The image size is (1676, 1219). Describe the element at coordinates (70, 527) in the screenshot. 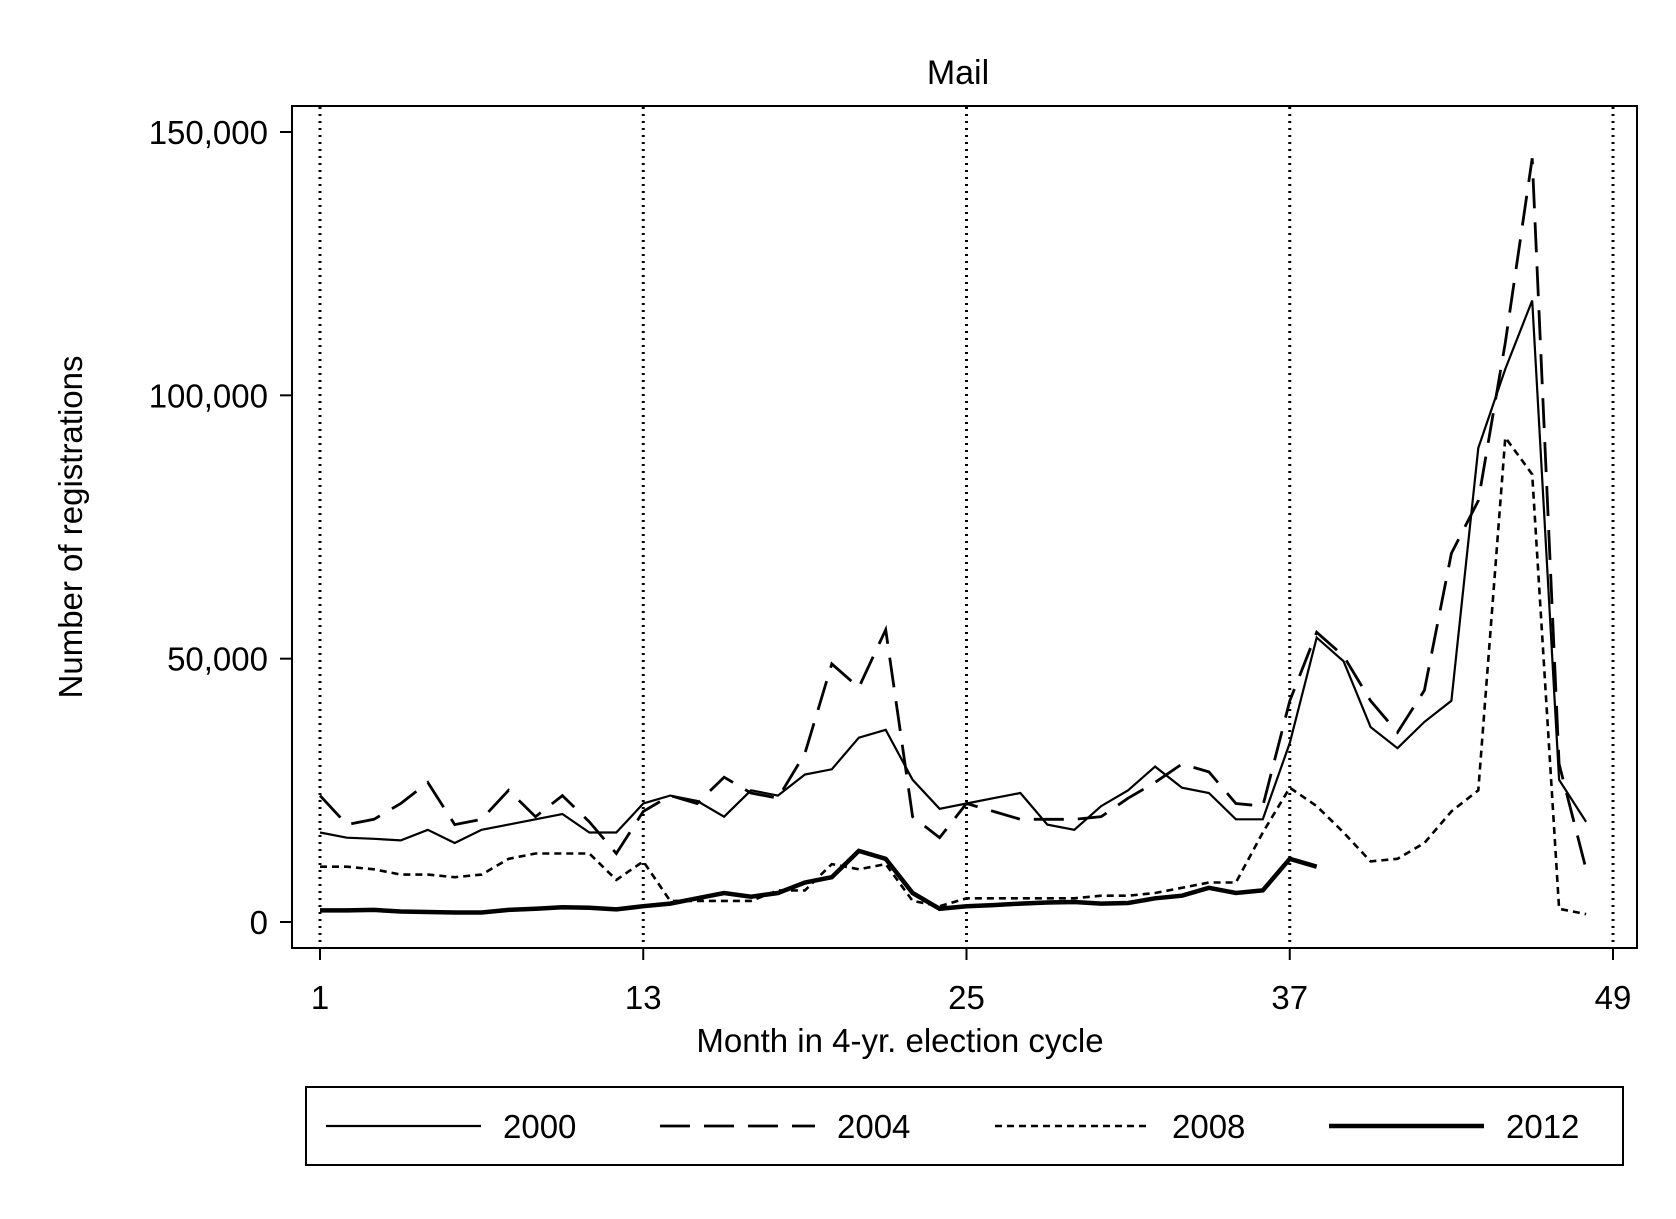

I see `y-axis-title: Number of registrations` at that location.